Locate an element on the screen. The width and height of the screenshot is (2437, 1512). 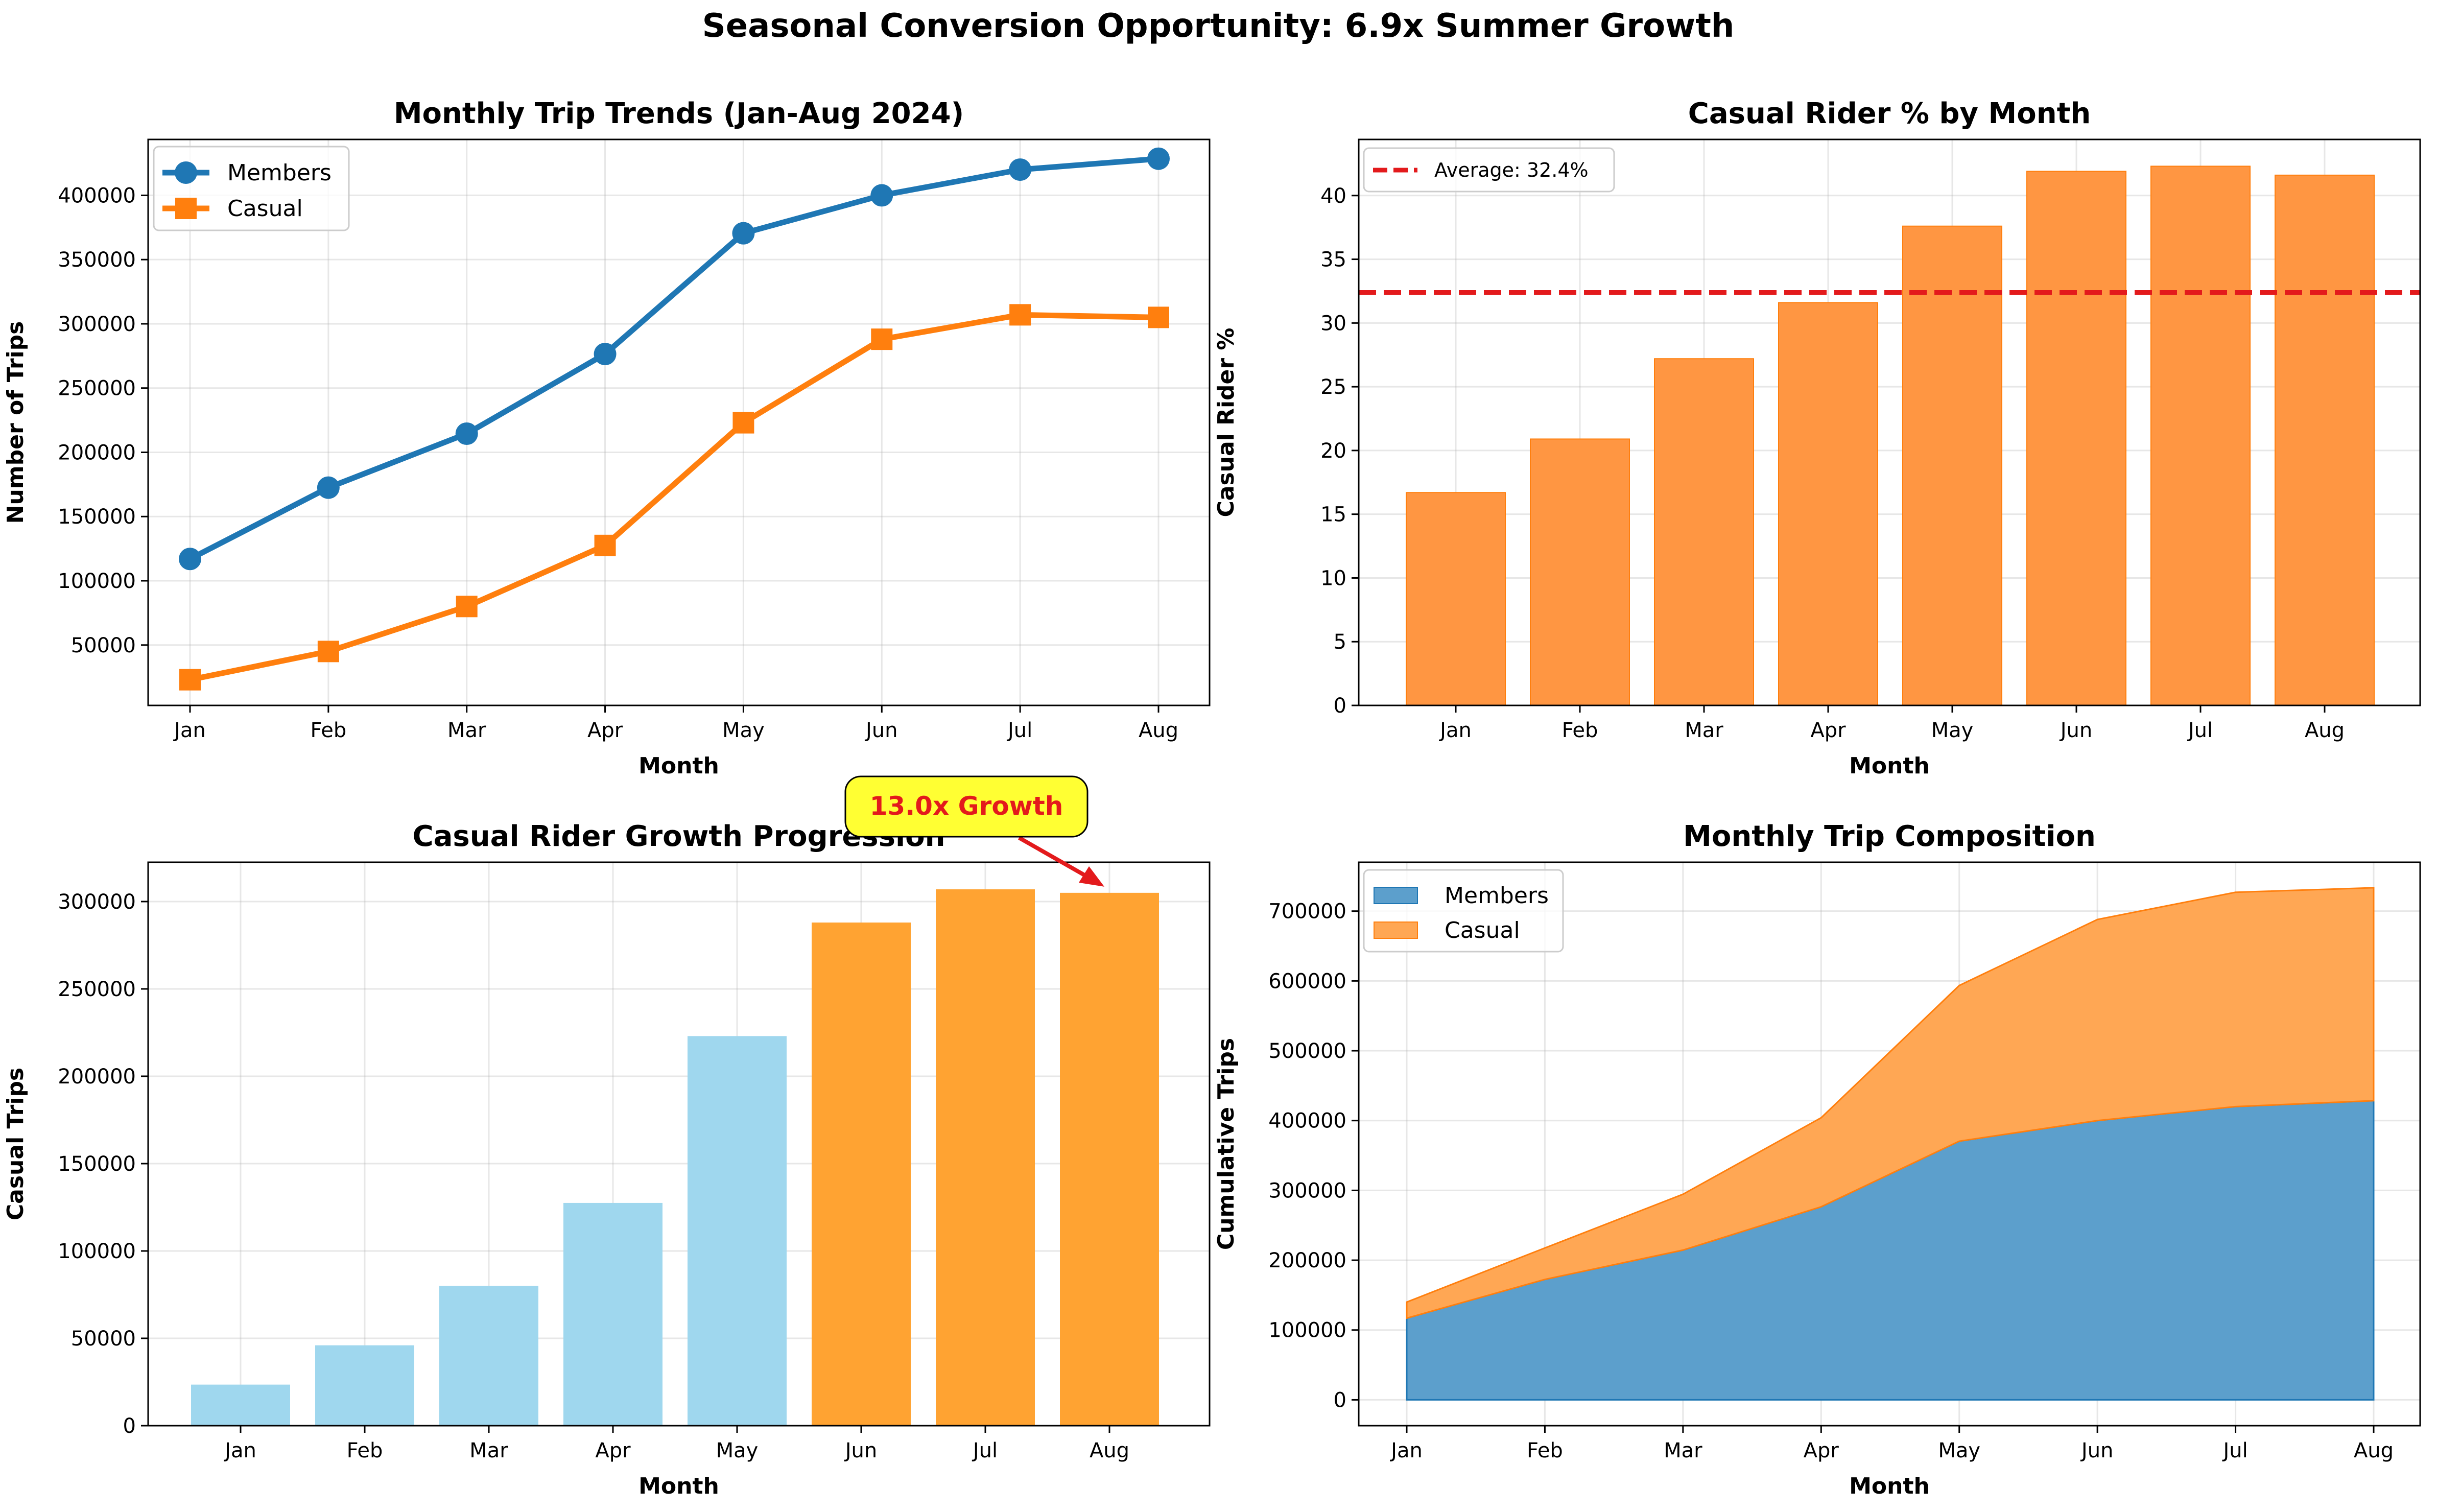
y-tick-label: 250000 is located at coordinates (97, 388).